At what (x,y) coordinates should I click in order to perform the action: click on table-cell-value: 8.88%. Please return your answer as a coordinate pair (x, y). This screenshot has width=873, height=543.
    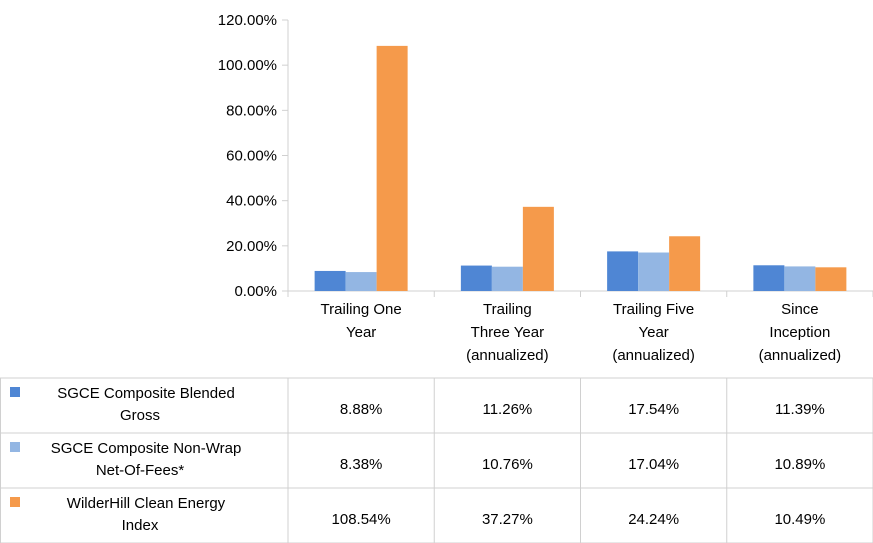
    Looking at the image, I should click on (361, 409).